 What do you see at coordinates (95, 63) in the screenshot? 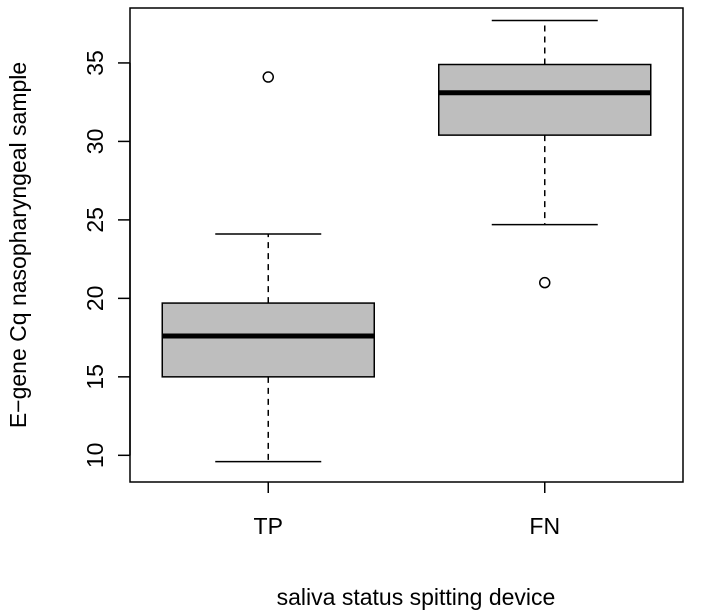
I see `y-tick-label: 35` at bounding box center [95, 63].